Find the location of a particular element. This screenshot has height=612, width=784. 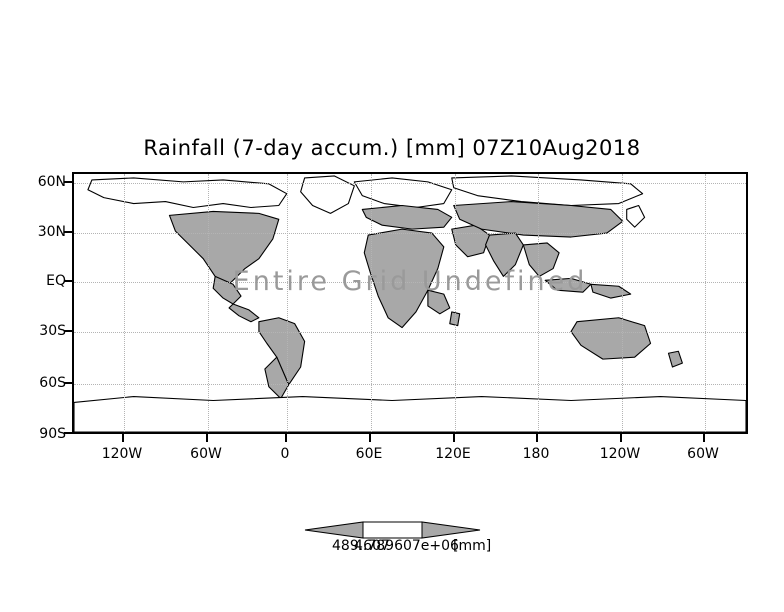

xtick-mark-60e is located at coordinates (370, 438).